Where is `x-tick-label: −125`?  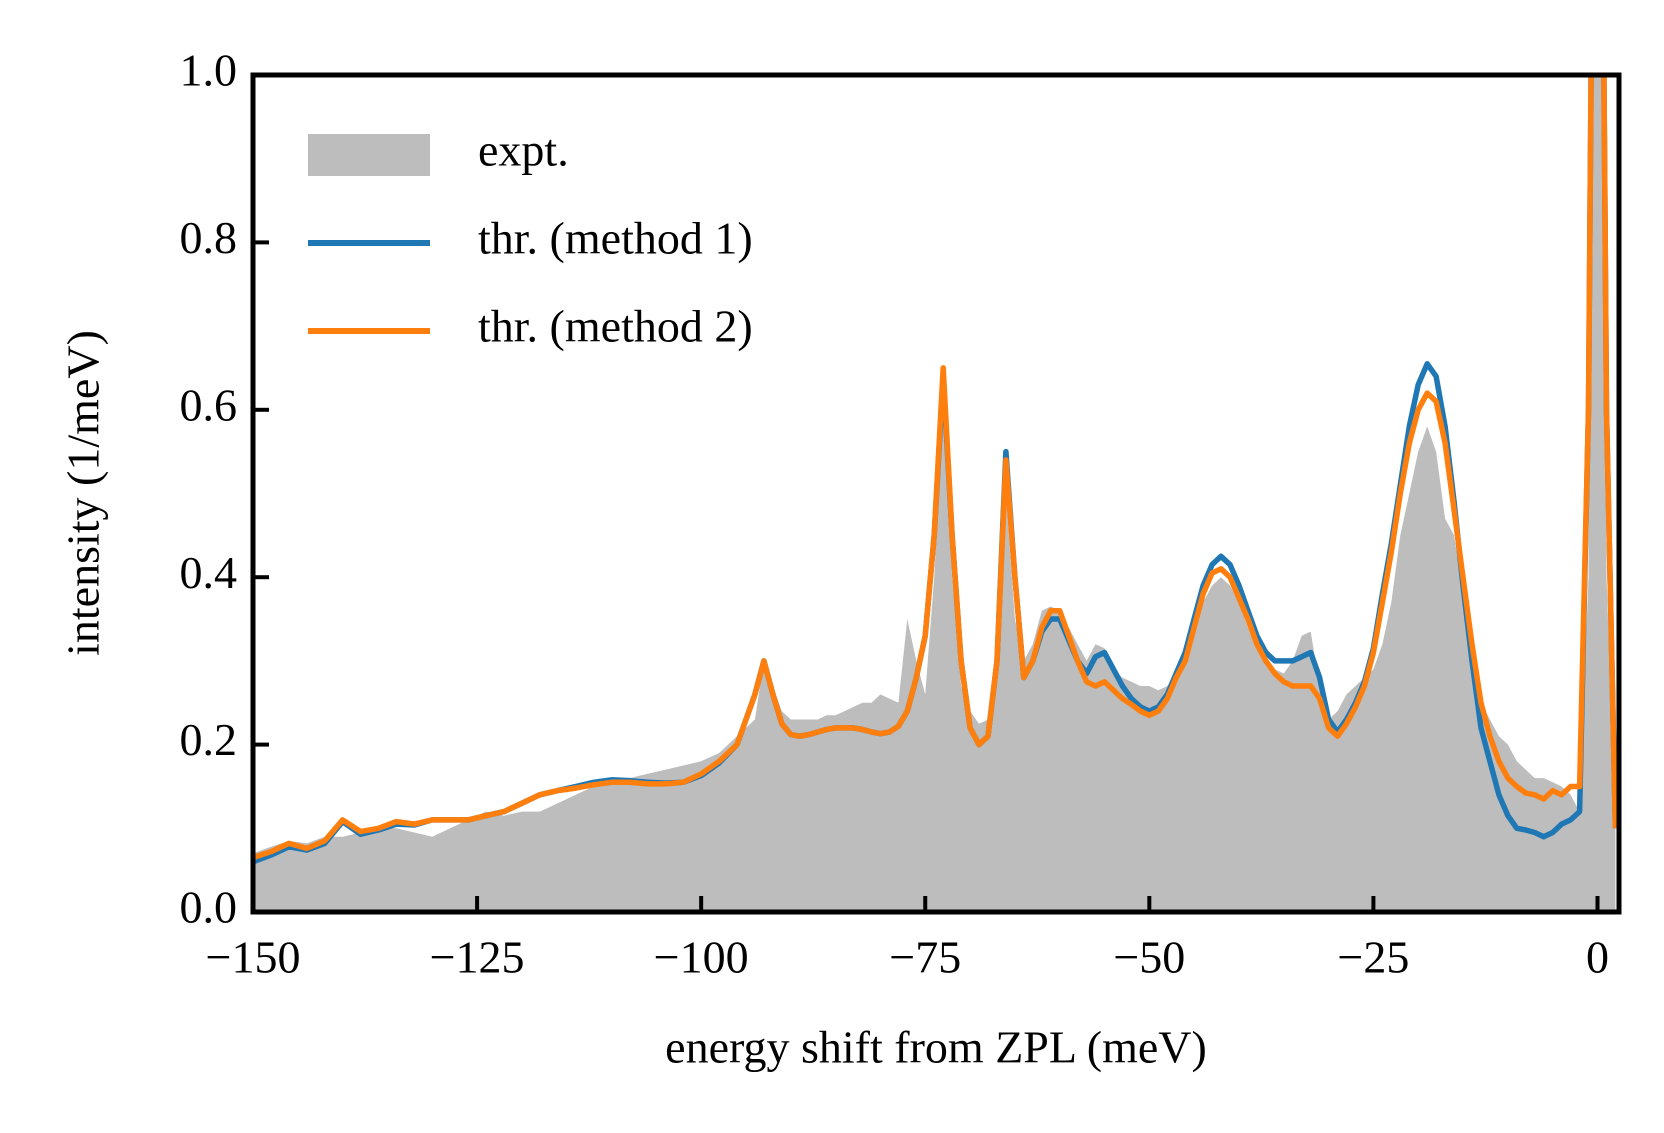 x-tick-label: −125 is located at coordinates (477, 957).